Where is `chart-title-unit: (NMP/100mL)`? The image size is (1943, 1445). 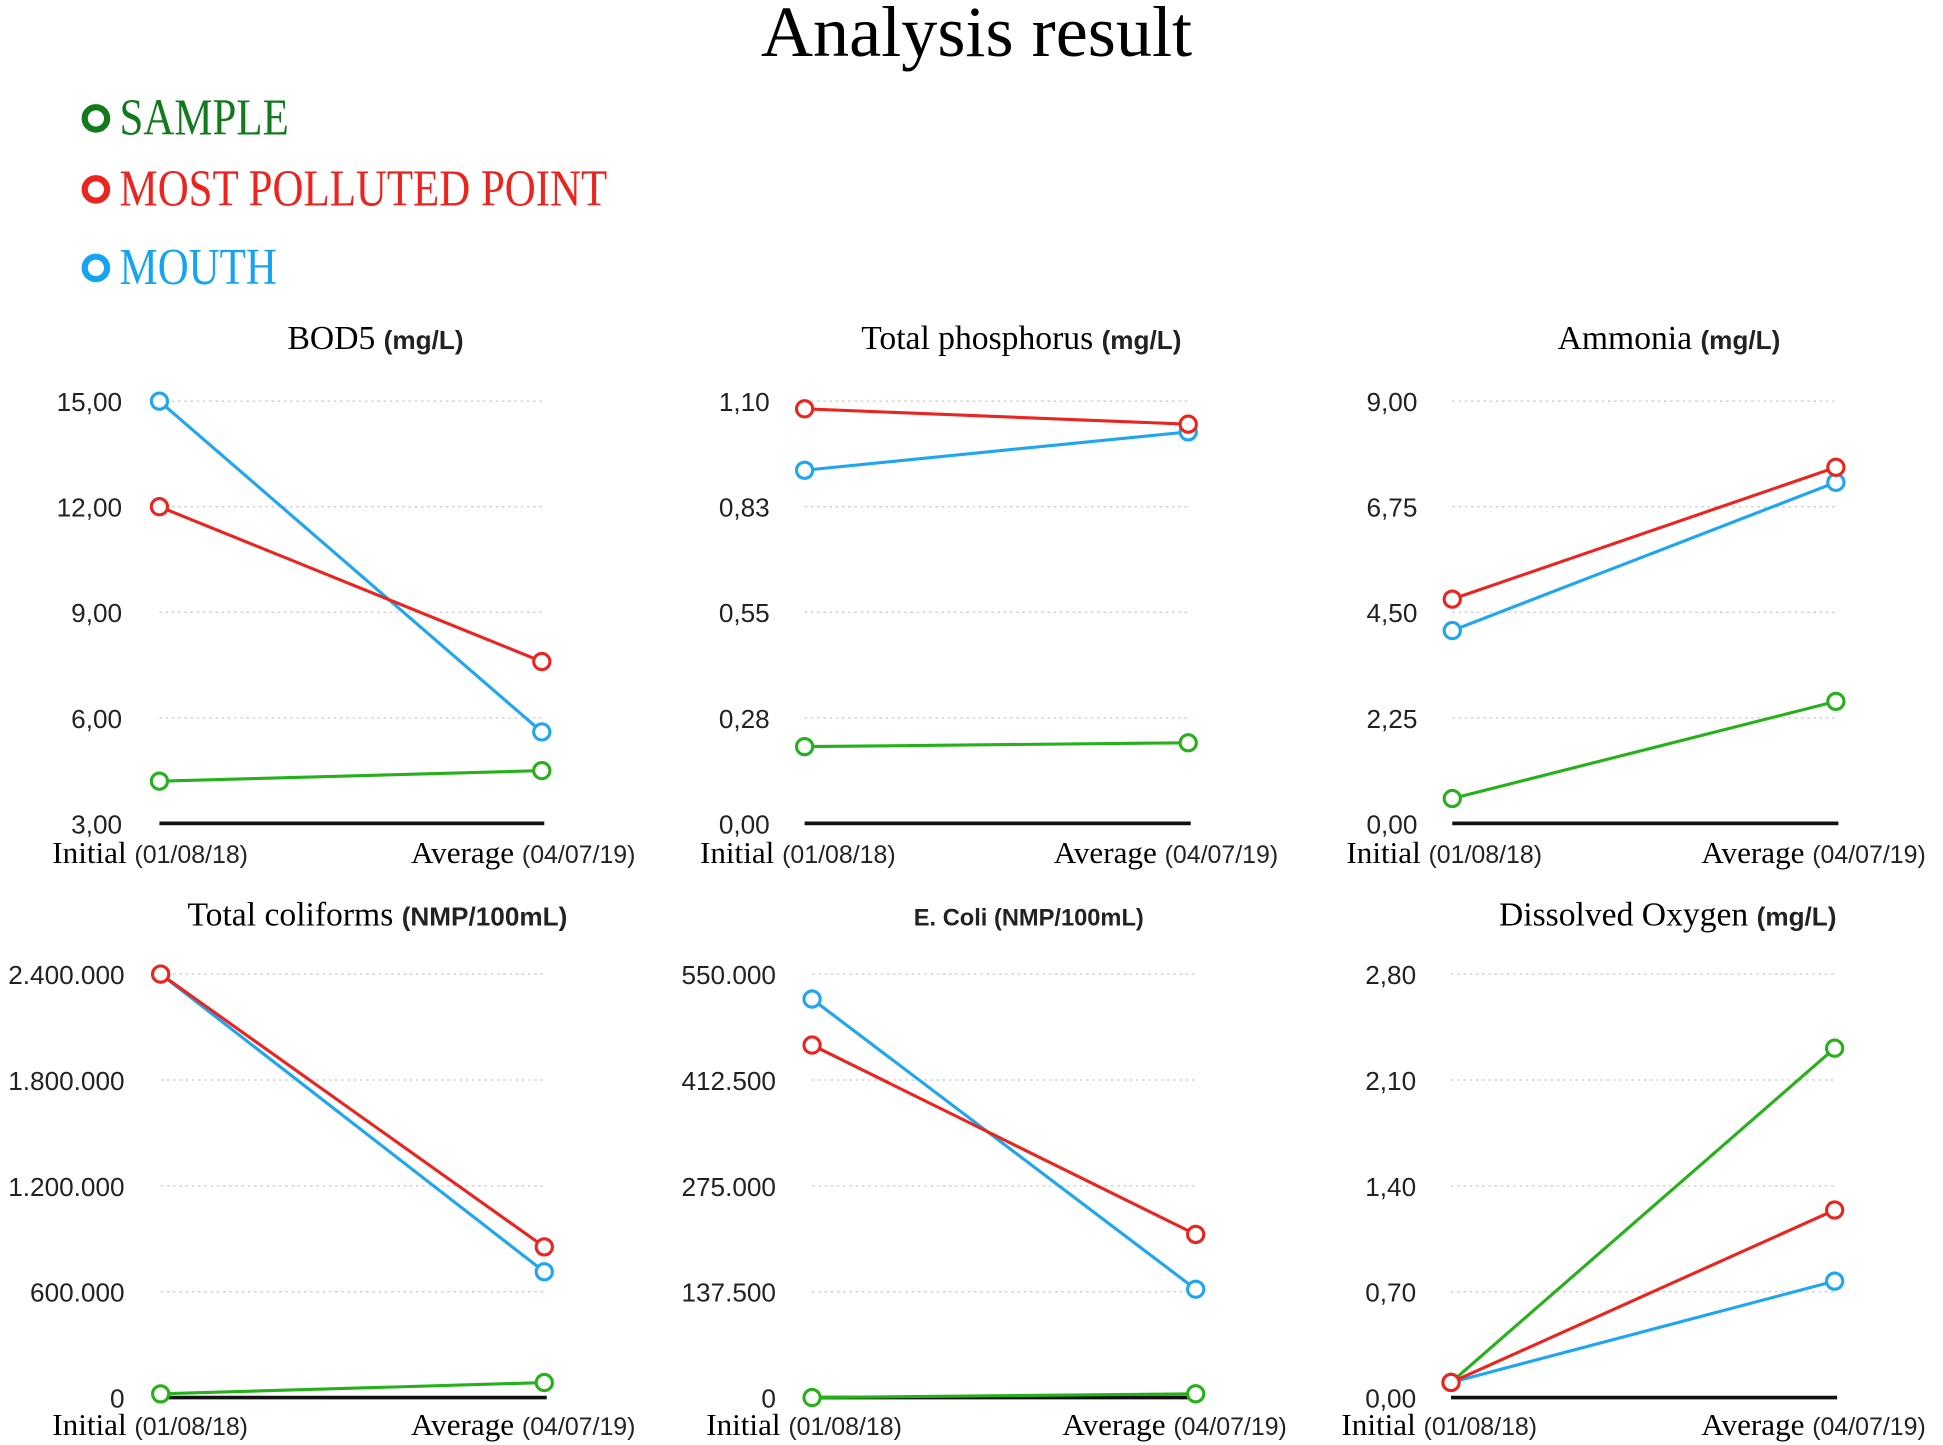 chart-title-unit: (NMP/100mL) is located at coordinates (485, 917).